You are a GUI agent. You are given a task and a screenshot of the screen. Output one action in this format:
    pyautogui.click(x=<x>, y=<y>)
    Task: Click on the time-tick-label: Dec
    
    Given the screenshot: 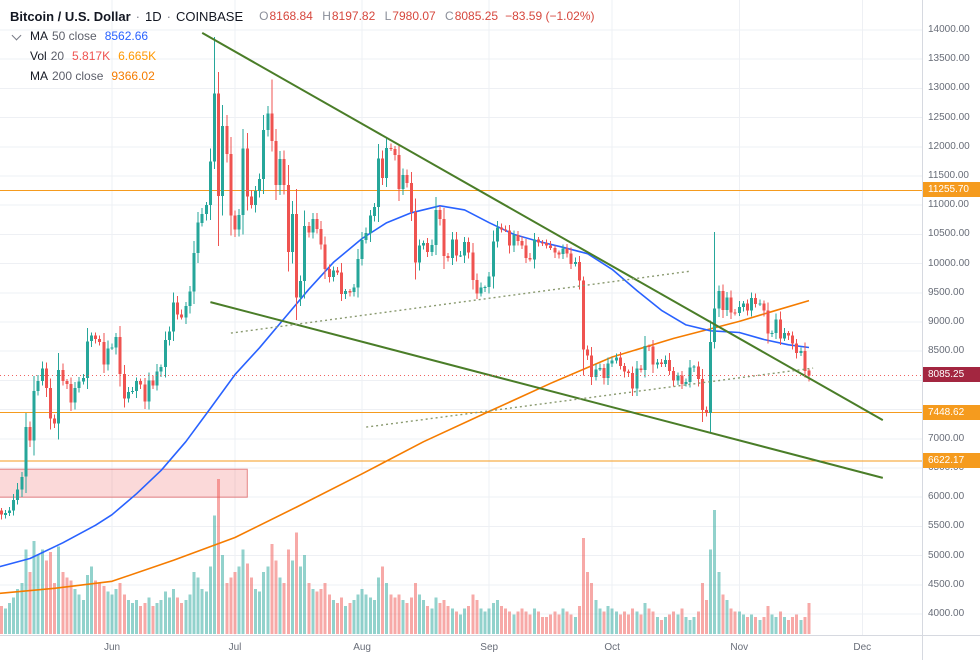 What is the action you would take?
    pyautogui.click(x=862, y=647)
    